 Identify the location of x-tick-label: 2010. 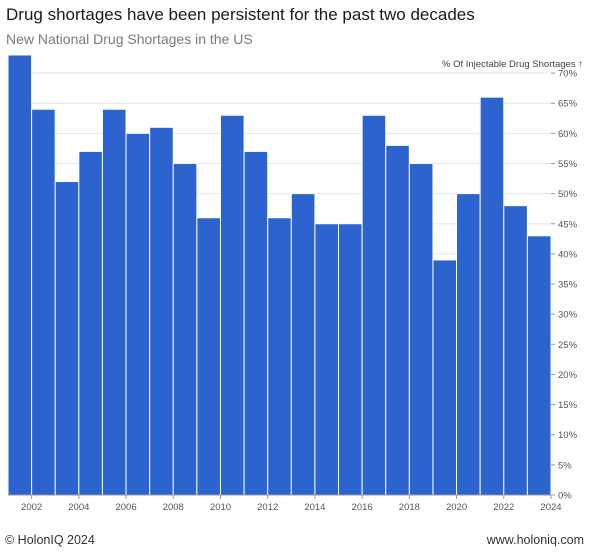
(220, 507).